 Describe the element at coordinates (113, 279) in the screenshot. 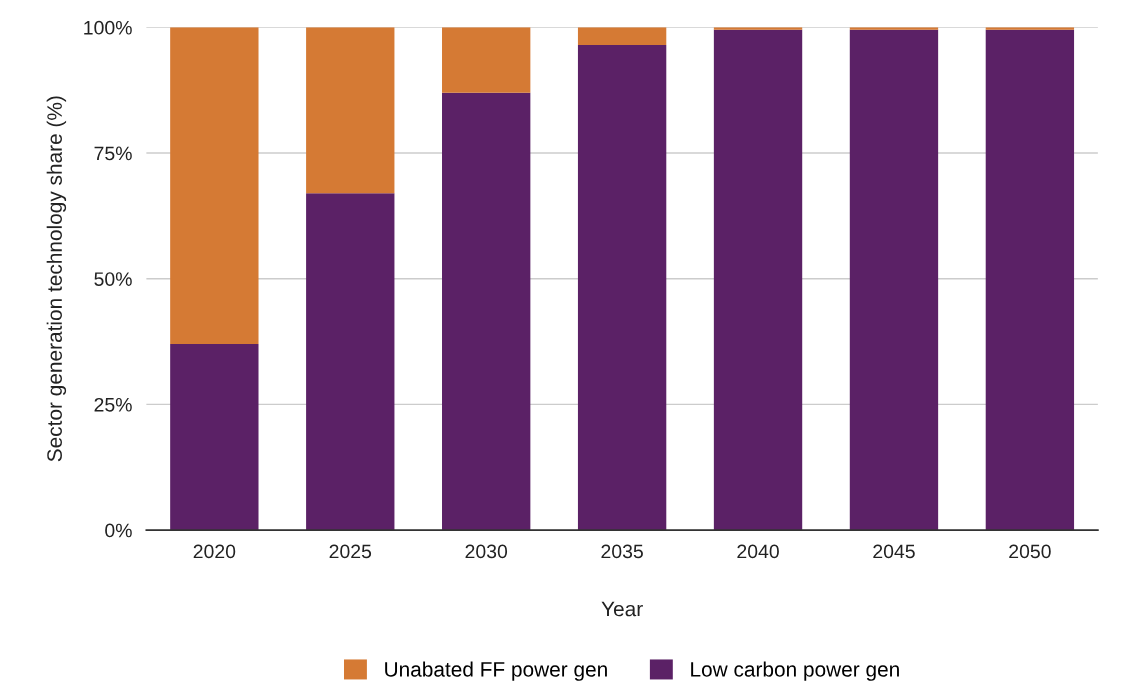

I see `y-tick-label: 50%` at that location.